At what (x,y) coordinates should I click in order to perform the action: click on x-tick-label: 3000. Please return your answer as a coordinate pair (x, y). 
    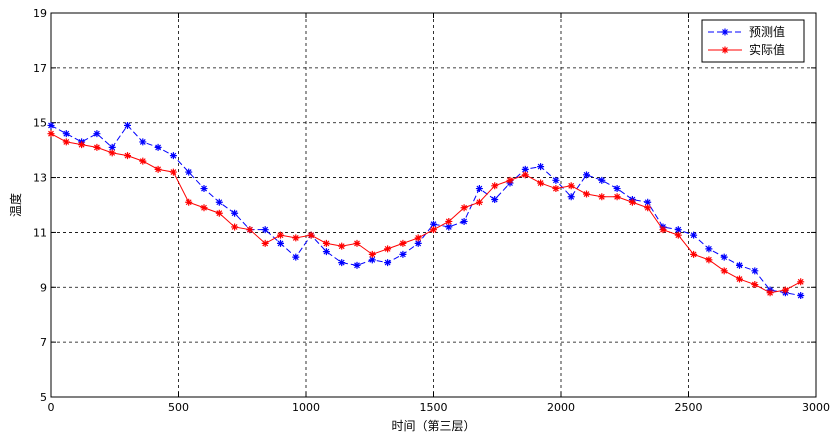
    Looking at the image, I should click on (816, 407).